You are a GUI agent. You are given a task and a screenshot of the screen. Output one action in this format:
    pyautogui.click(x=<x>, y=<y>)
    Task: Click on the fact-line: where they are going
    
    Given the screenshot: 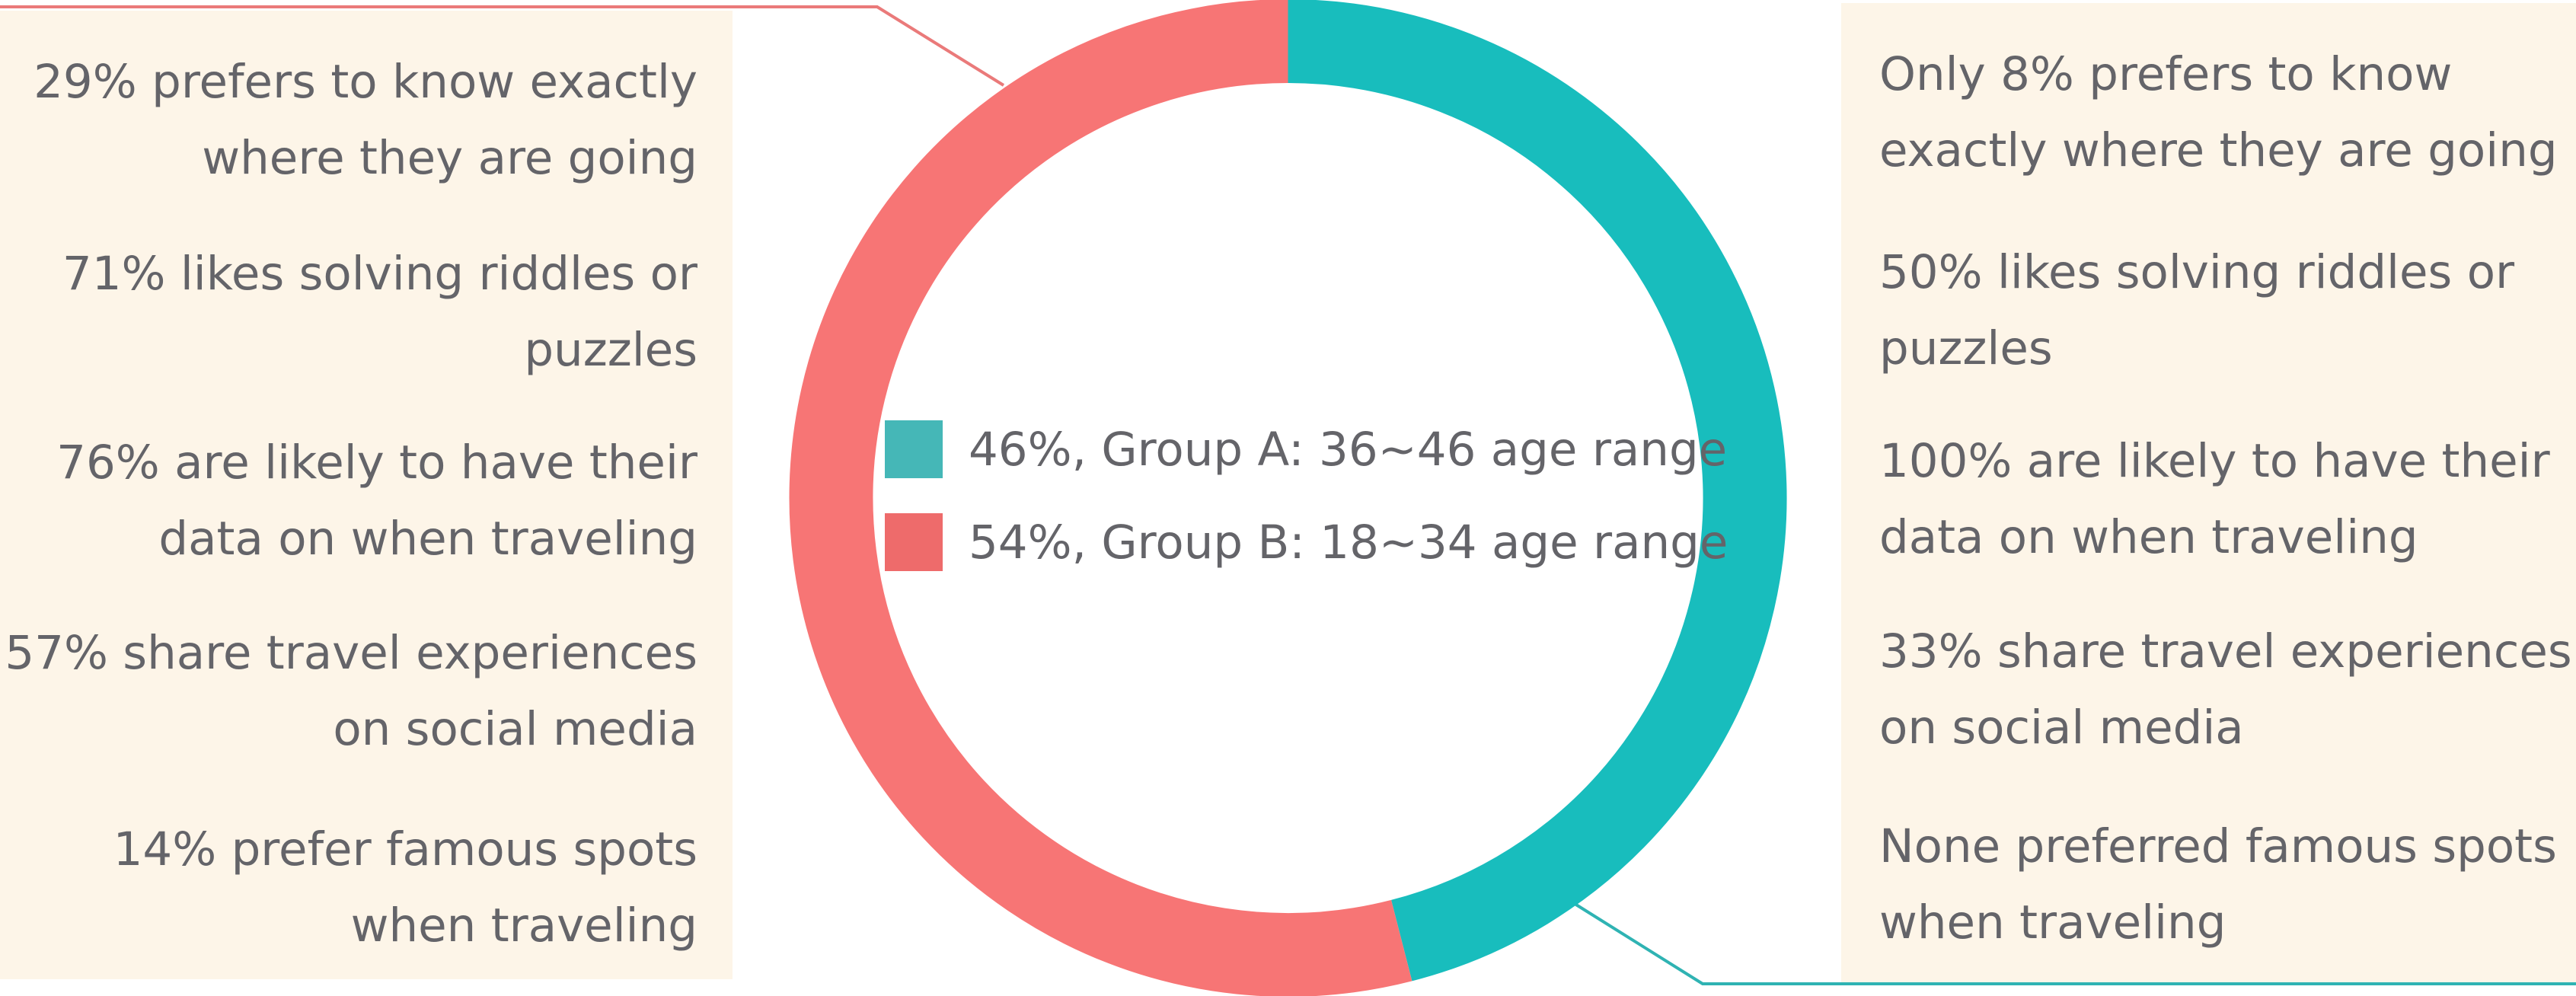 What is the action you would take?
    pyautogui.click(x=449, y=158)
    